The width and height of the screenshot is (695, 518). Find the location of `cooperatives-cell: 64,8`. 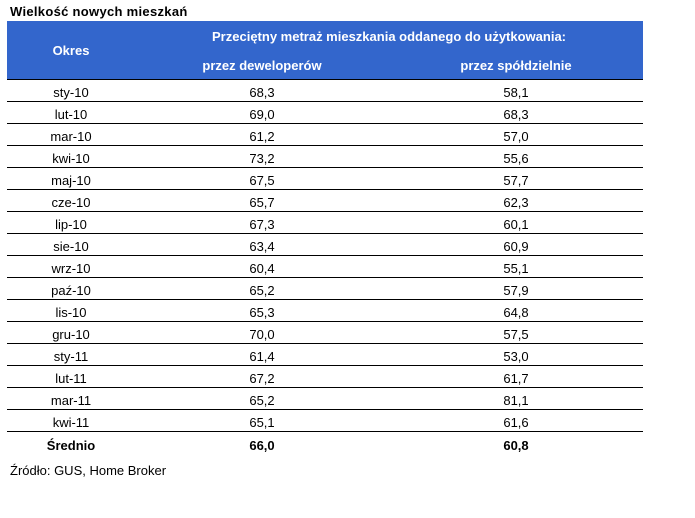

cooperatives-cell: 64,8 is located at coordinates (516, 310).